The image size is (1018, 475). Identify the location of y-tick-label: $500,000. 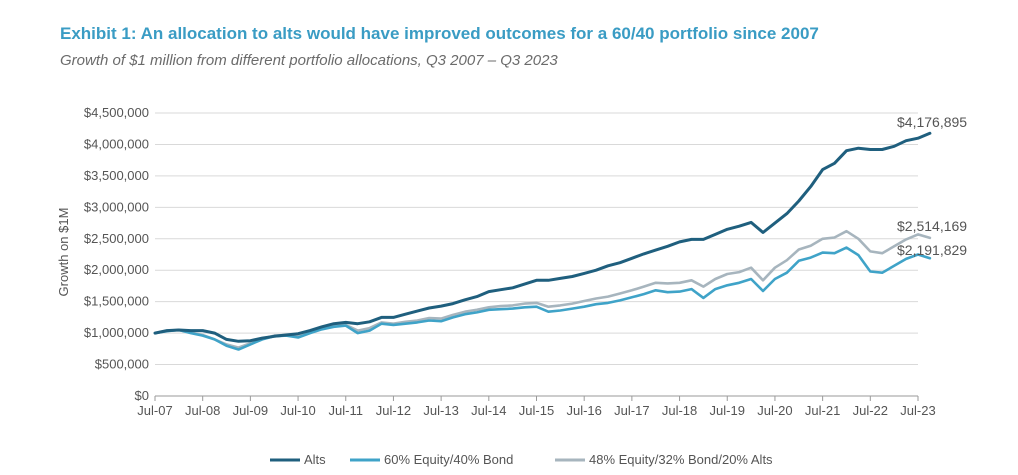
(122, 364).